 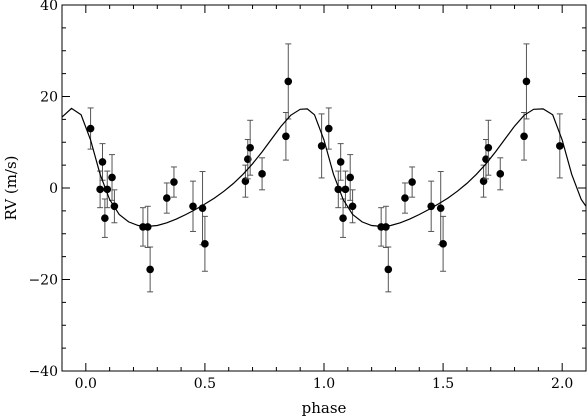 What do you see at coordinates (53, 189) in the screenshot?
I see `y-tick-label: 0` at bounding box center [53, 189].